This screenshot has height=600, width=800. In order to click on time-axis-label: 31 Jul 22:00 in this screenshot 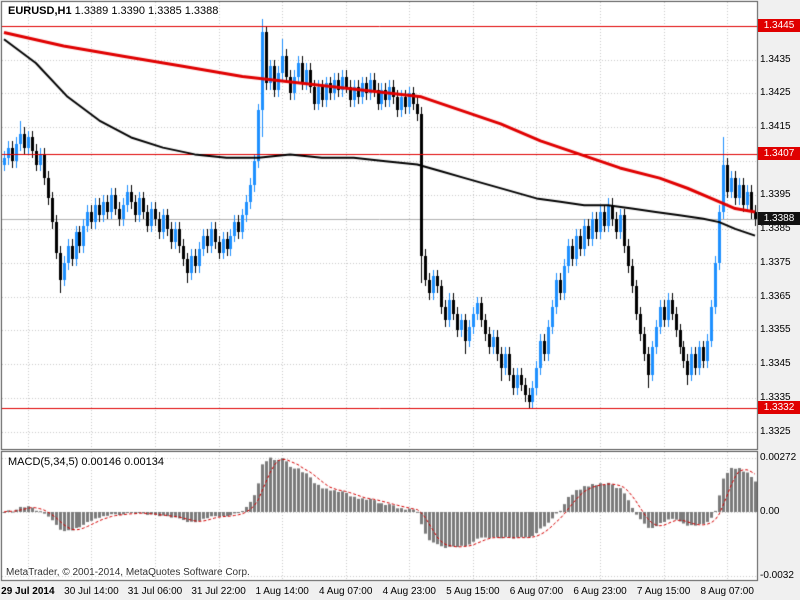, I will do `click(218, 591)`.